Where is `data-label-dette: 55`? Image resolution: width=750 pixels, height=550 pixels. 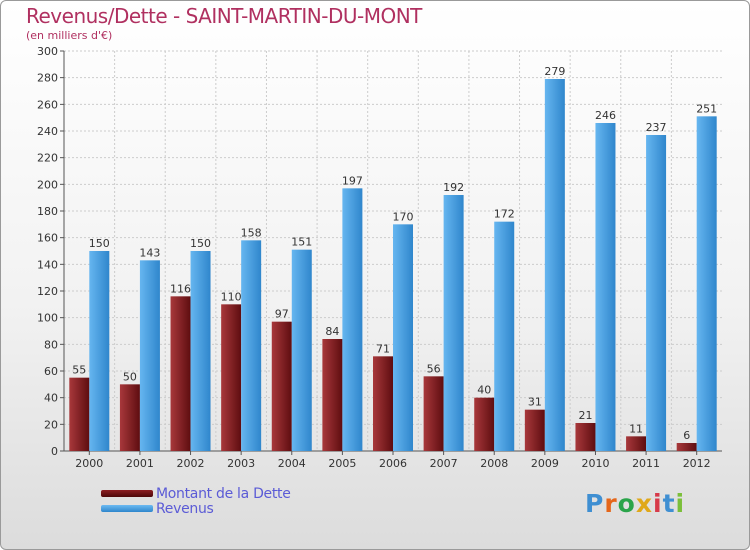 data-label-dette: 55 is located at coordinates (79, 370).